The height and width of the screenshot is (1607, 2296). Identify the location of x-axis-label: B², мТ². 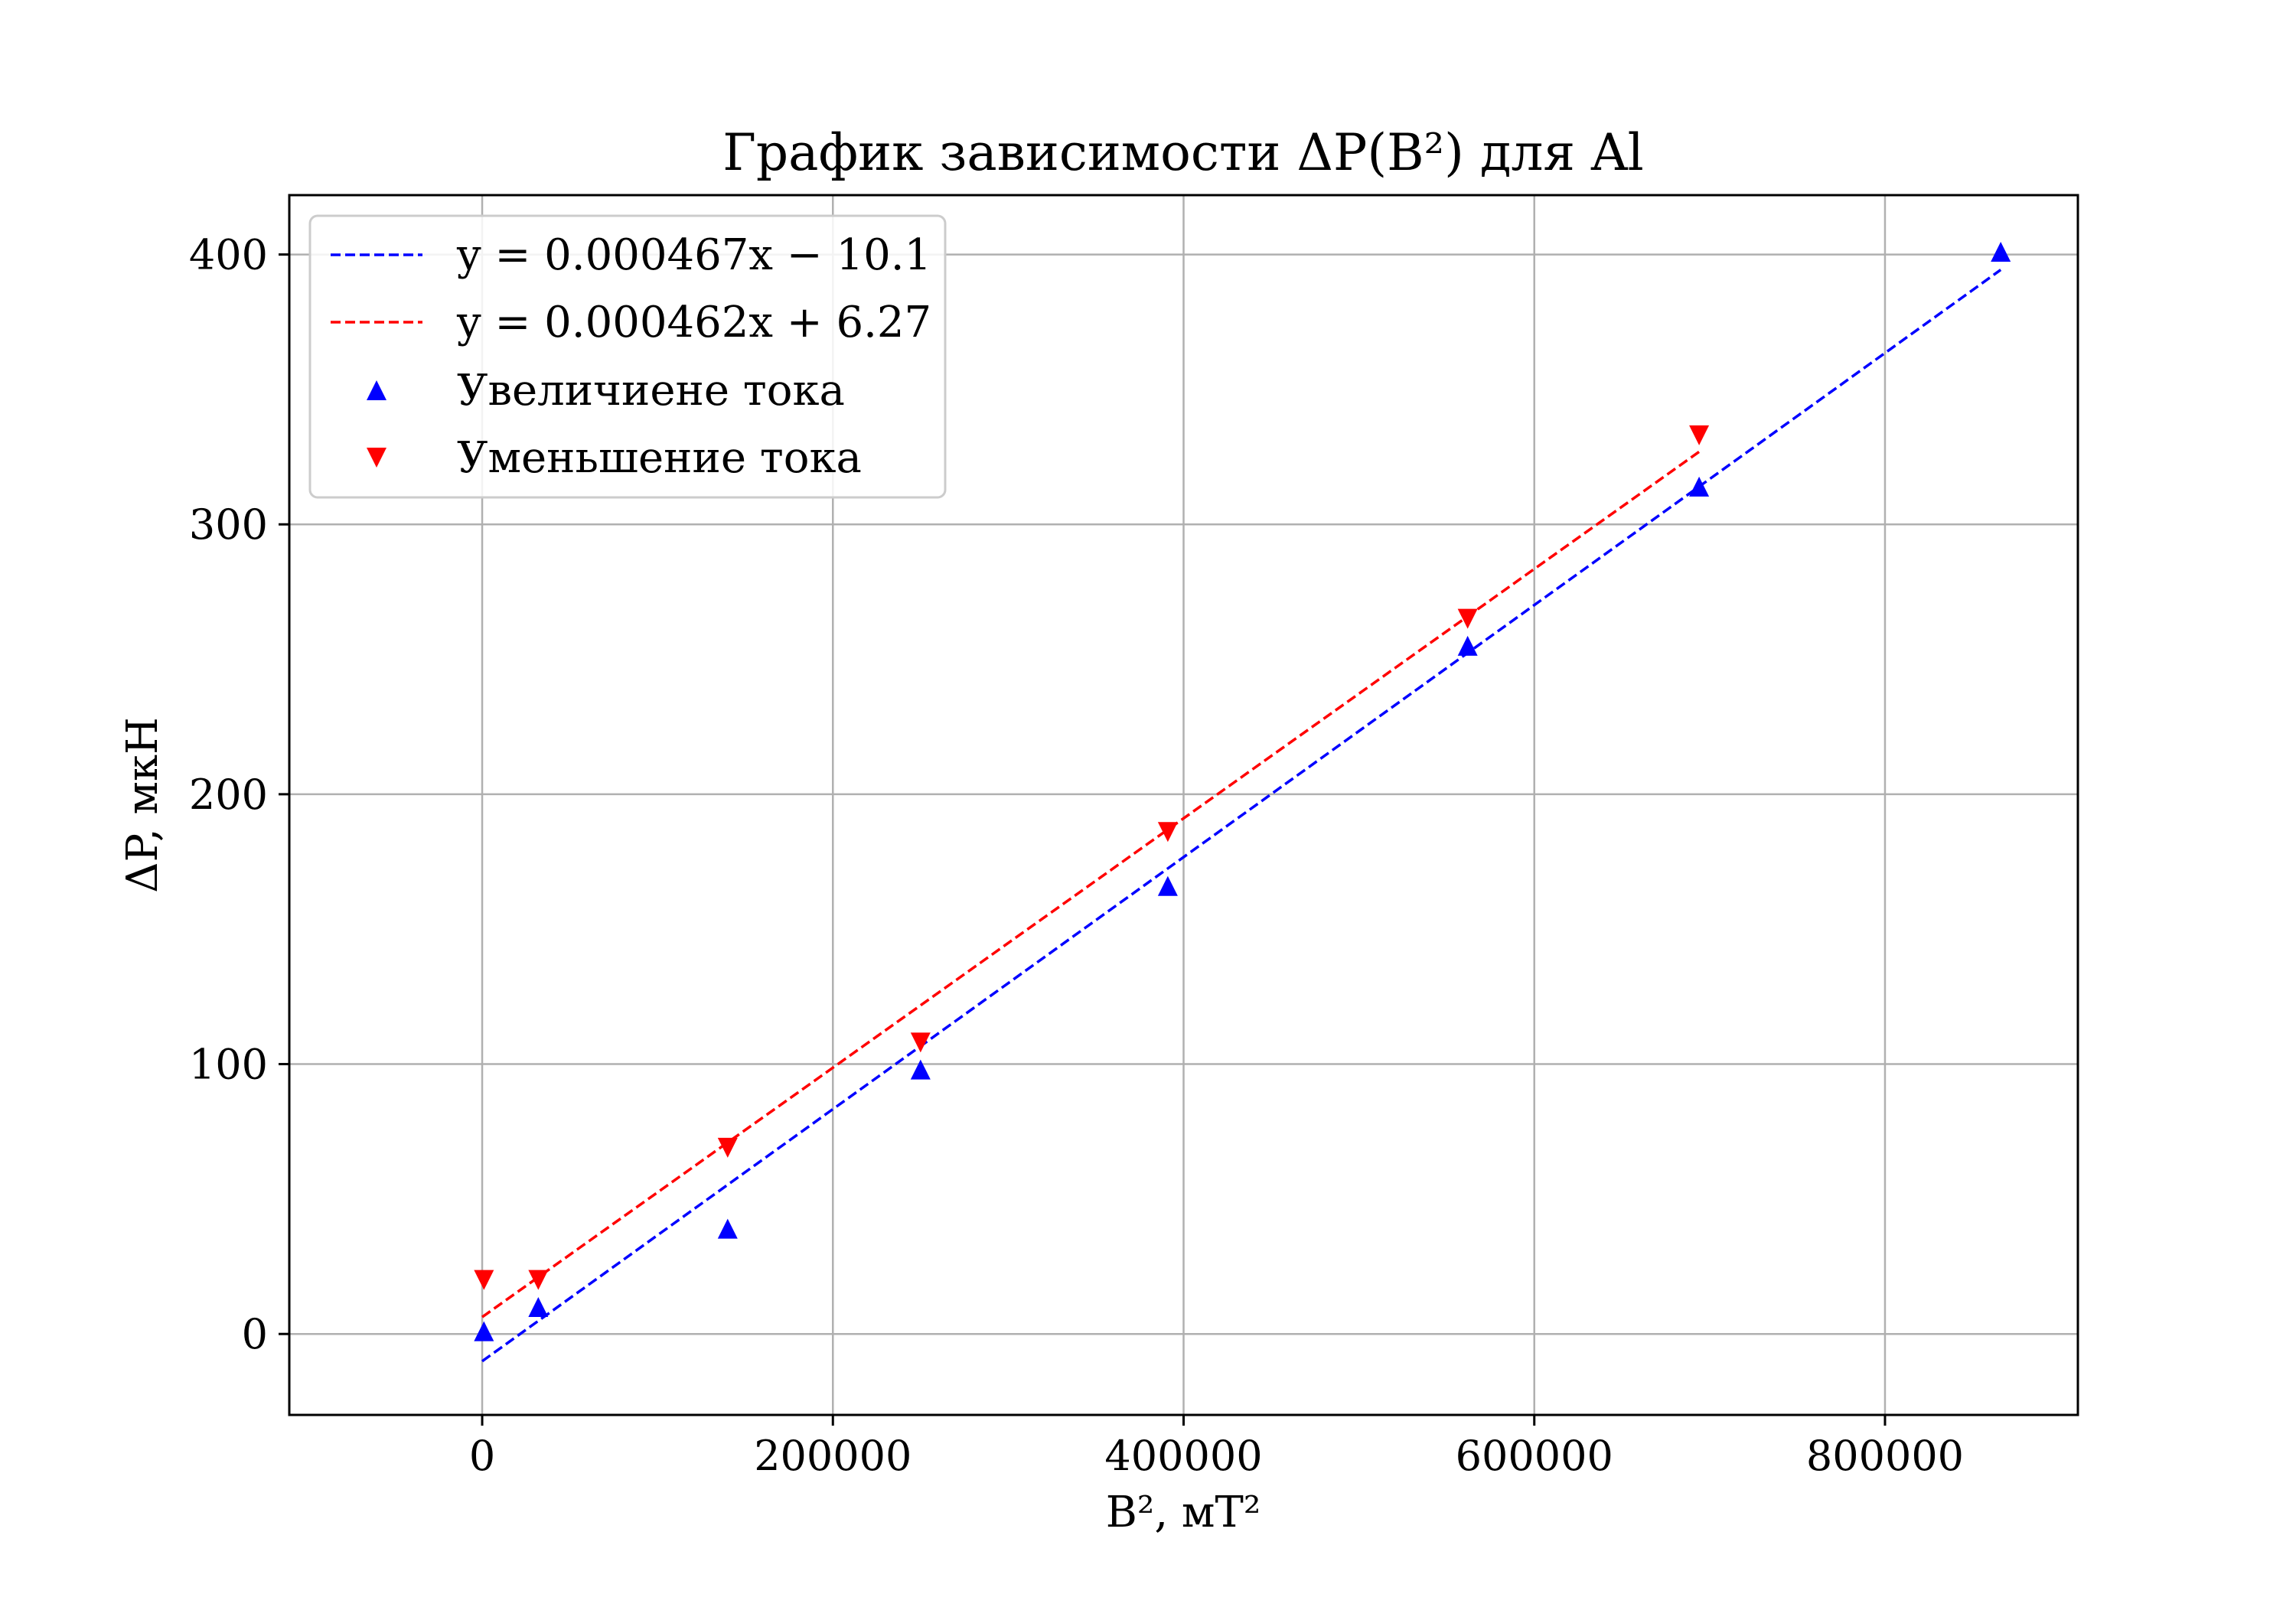
(1183, 1512).